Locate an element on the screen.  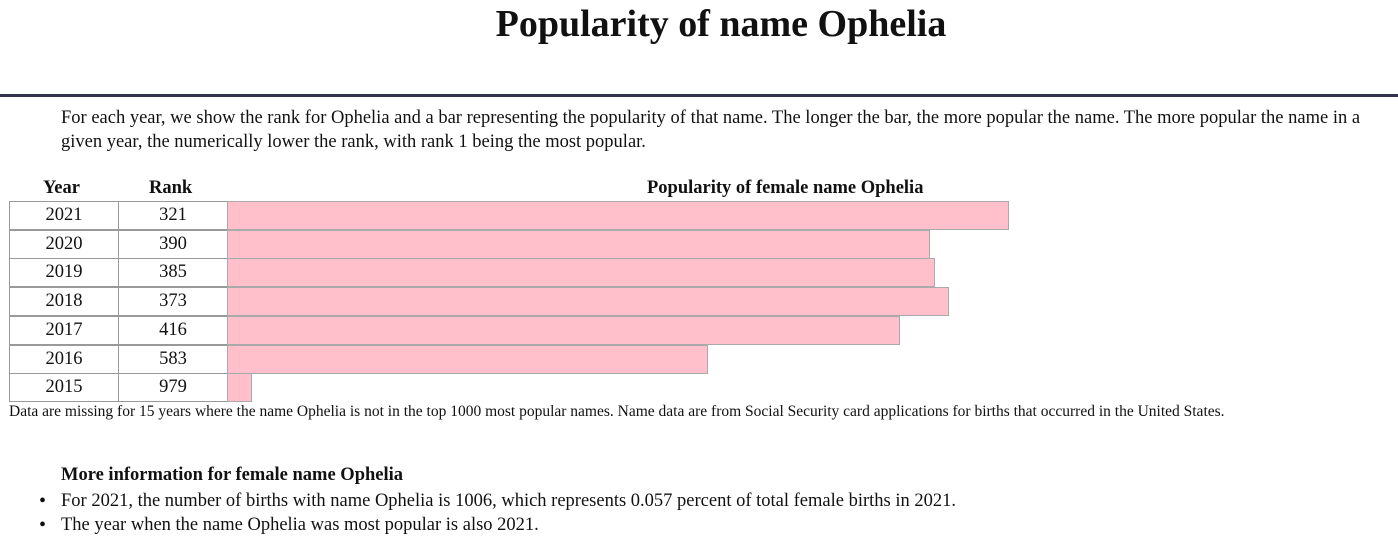
rank-cell: 373 is located at coordinates (173, 301).